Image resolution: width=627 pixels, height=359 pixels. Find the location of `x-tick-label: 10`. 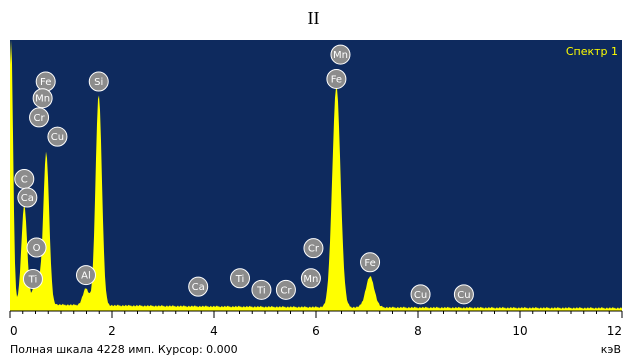

x-tick-label: 10 is located at coordinates (519, 331).